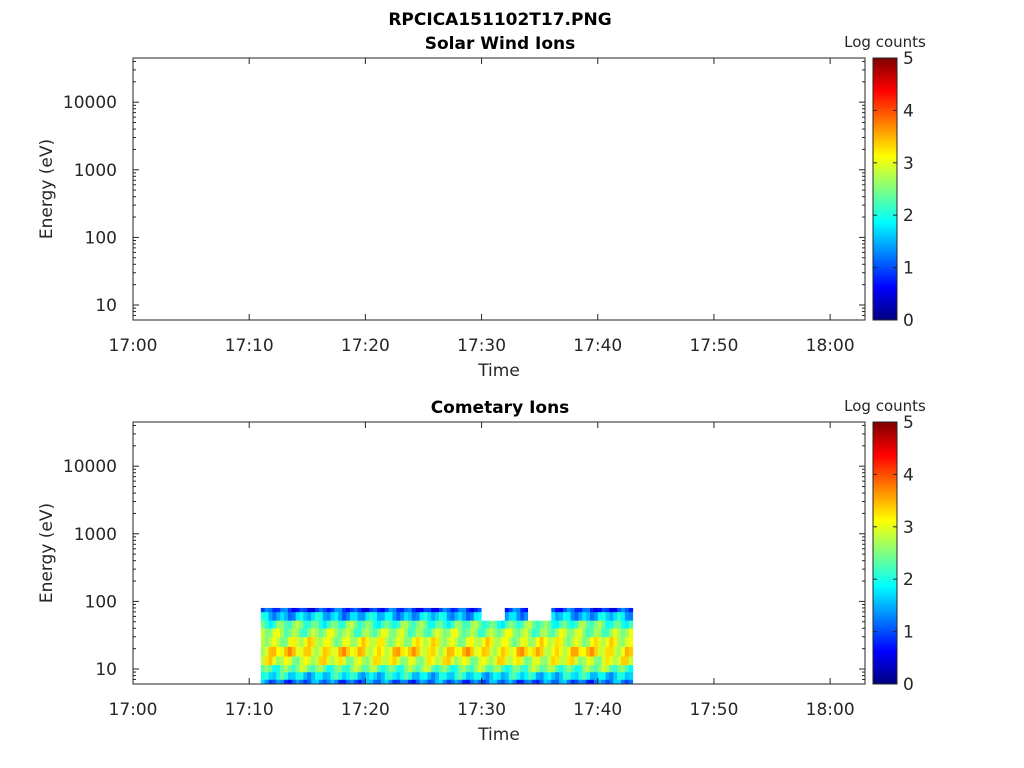 The image size is (1024, 768). What do you see at coordinates (908, 164) in the screenshot?
I see `colorbar-tick-label: 3` at bounding box center [908, 164].